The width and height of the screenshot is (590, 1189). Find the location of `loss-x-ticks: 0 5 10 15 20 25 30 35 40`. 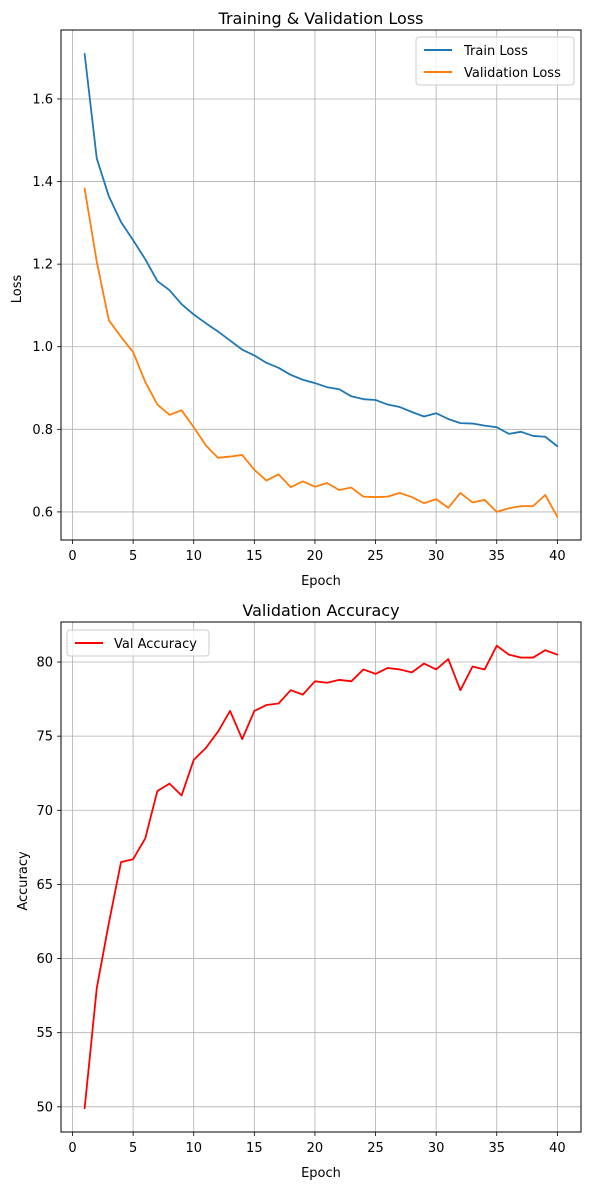

loss-x-ticks: 0 5 10 15 20 25 30 35 40 is located at coordinates (317, 552).